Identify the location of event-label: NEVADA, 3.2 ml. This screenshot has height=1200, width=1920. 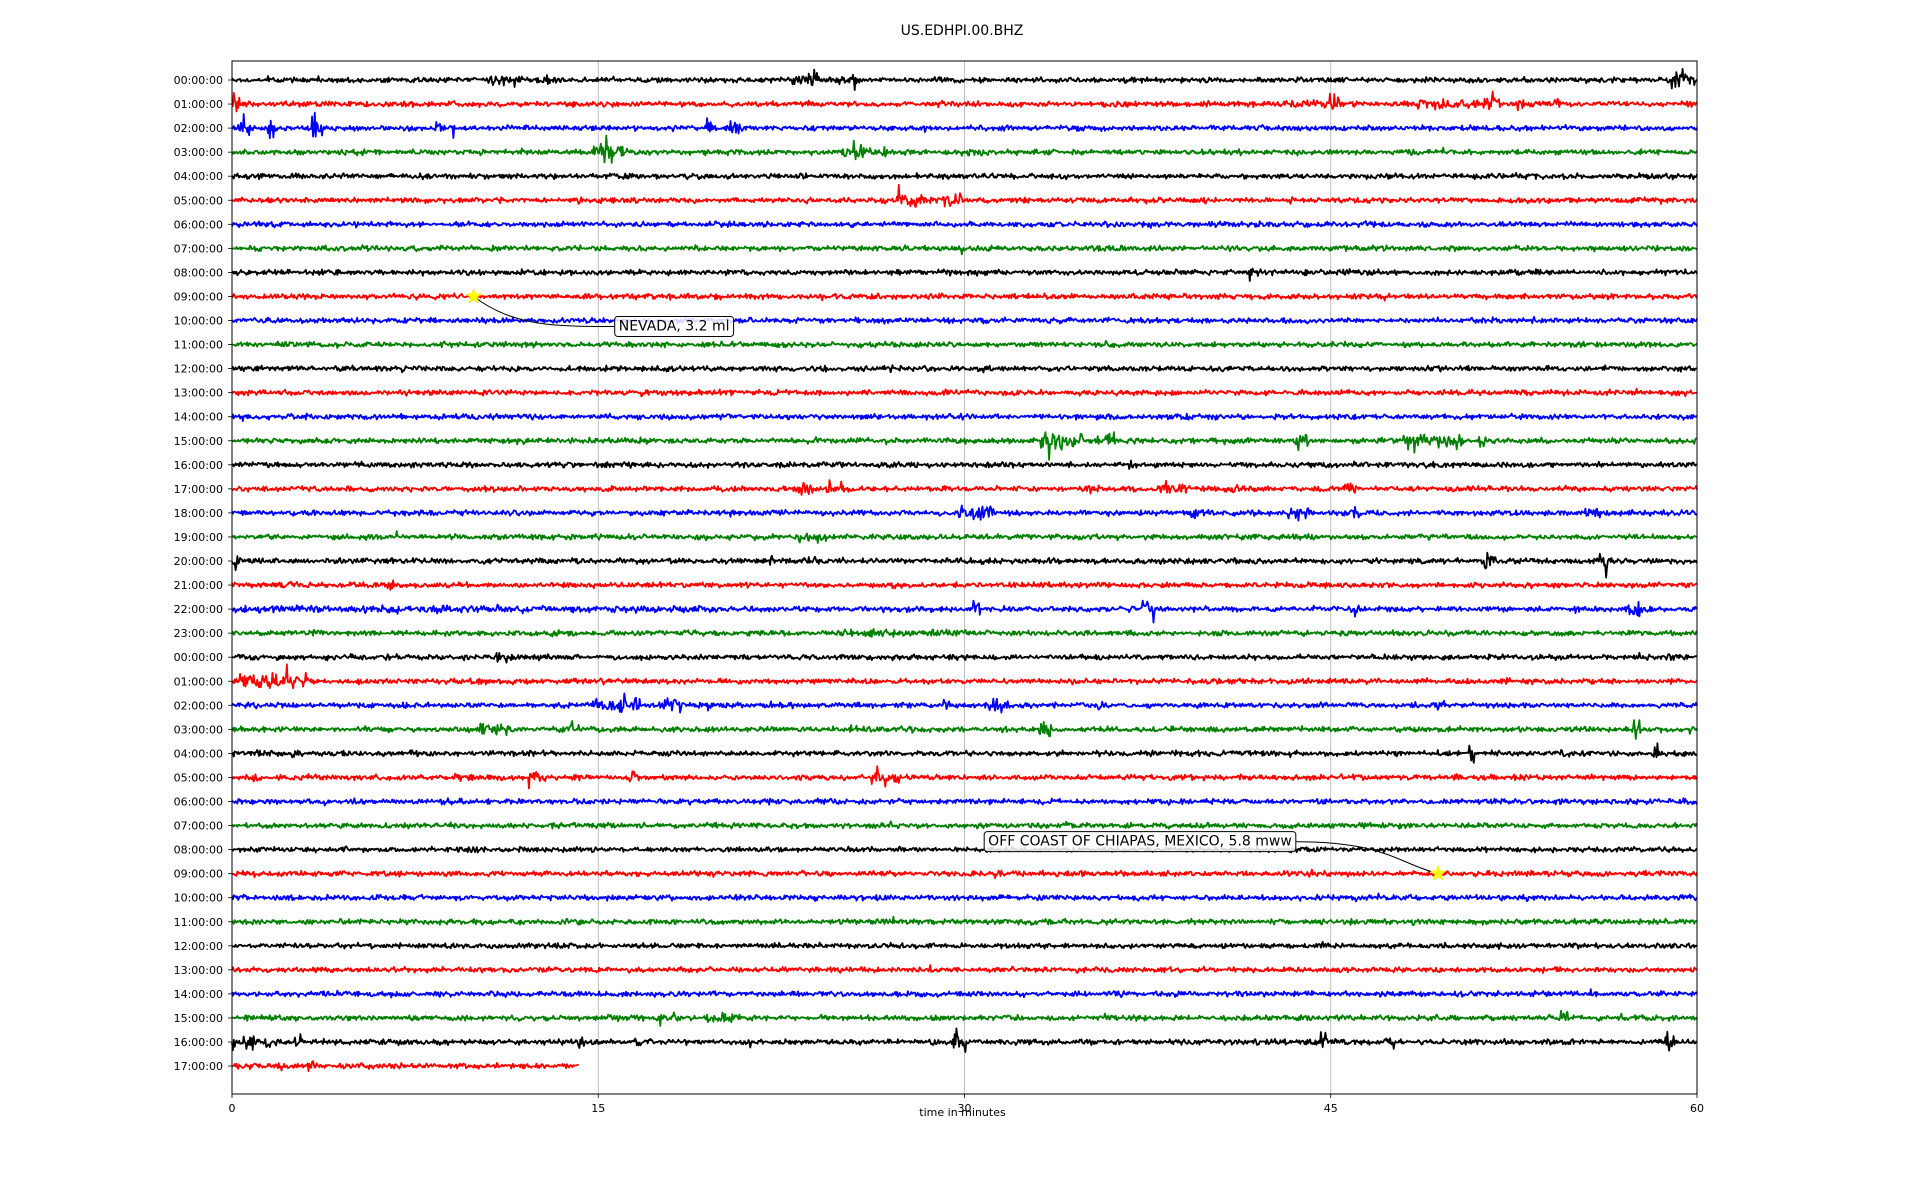
(674, 326).